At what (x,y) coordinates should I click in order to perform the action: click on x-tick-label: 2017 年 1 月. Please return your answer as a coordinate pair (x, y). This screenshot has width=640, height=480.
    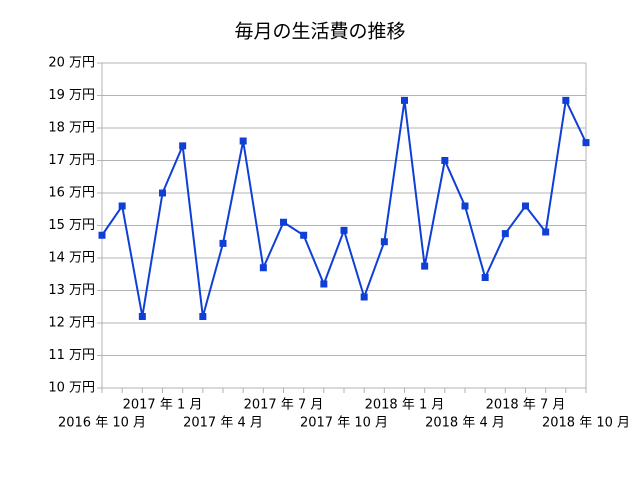
    Looking at the image, I should click on (163, 405).